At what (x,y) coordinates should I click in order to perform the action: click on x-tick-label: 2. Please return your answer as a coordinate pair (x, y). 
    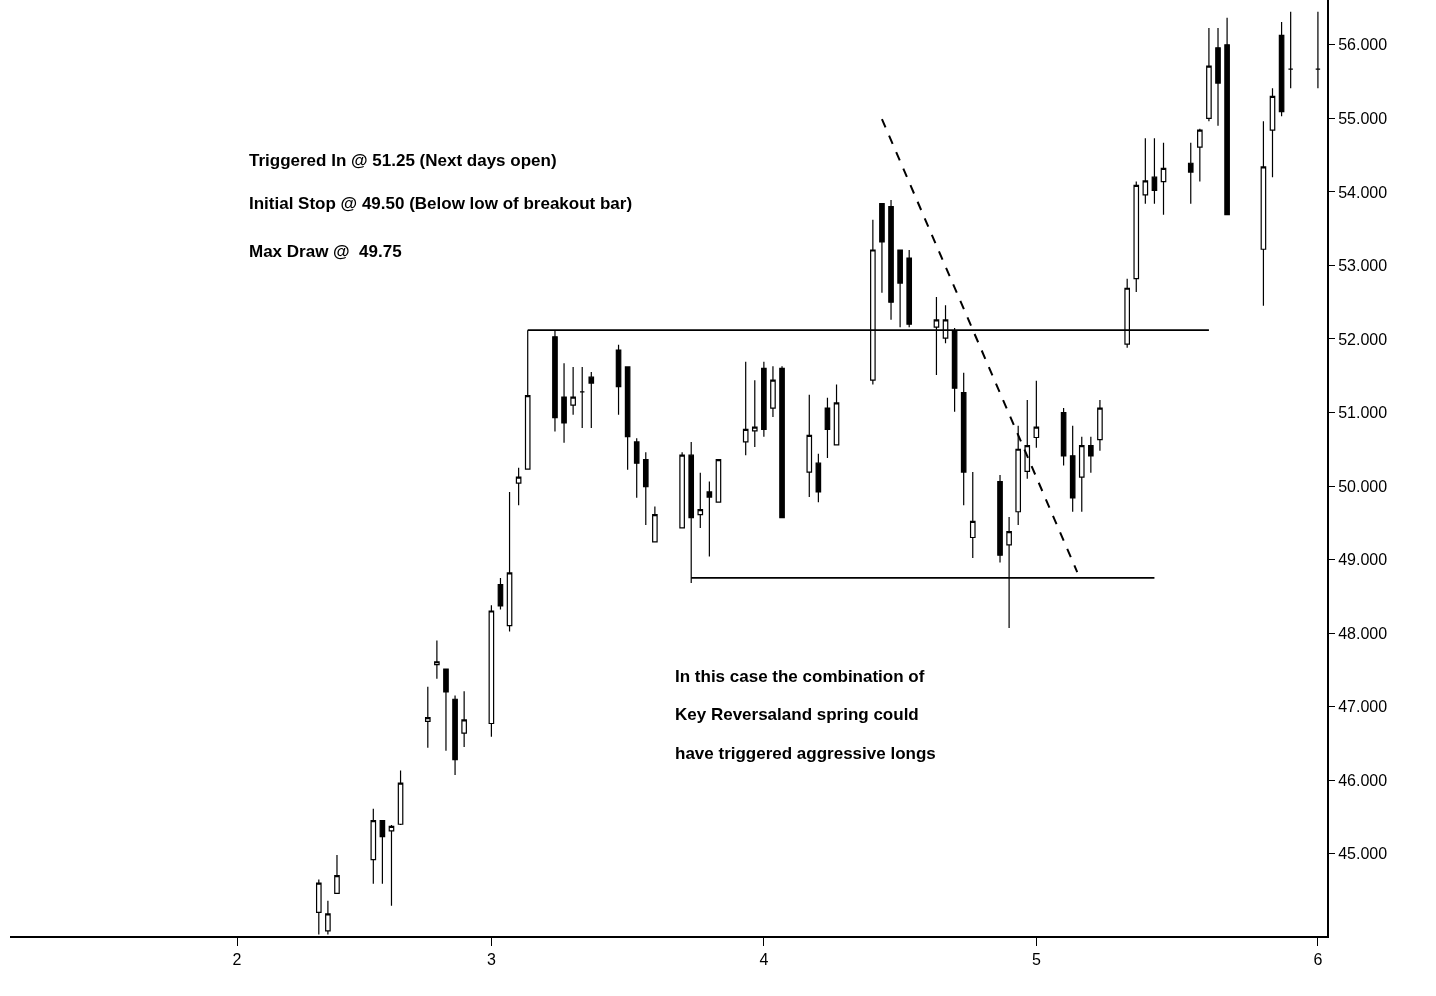
    Looking at the image, I should click on (237, 960).